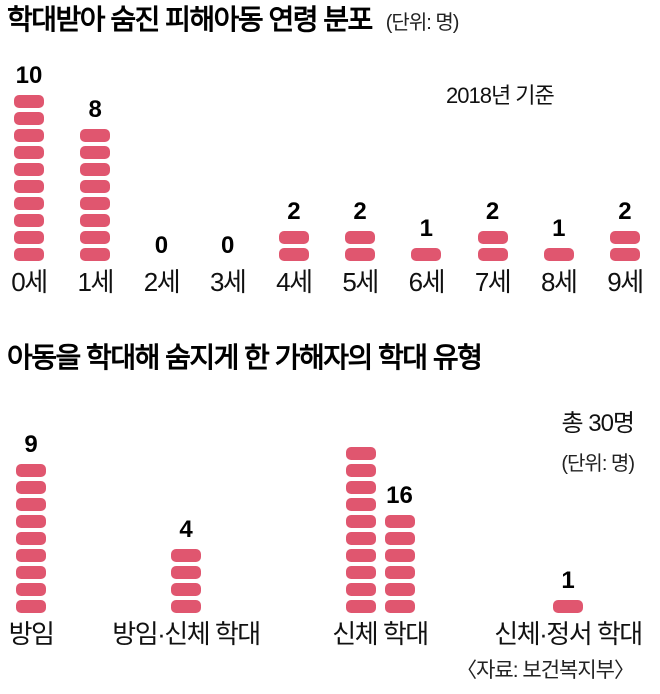  What do you see at coordinates (568, 524) in the screenshot?
I see `pictogram-column: 1 신체·정서 학대` at bounding box center [568, 524].